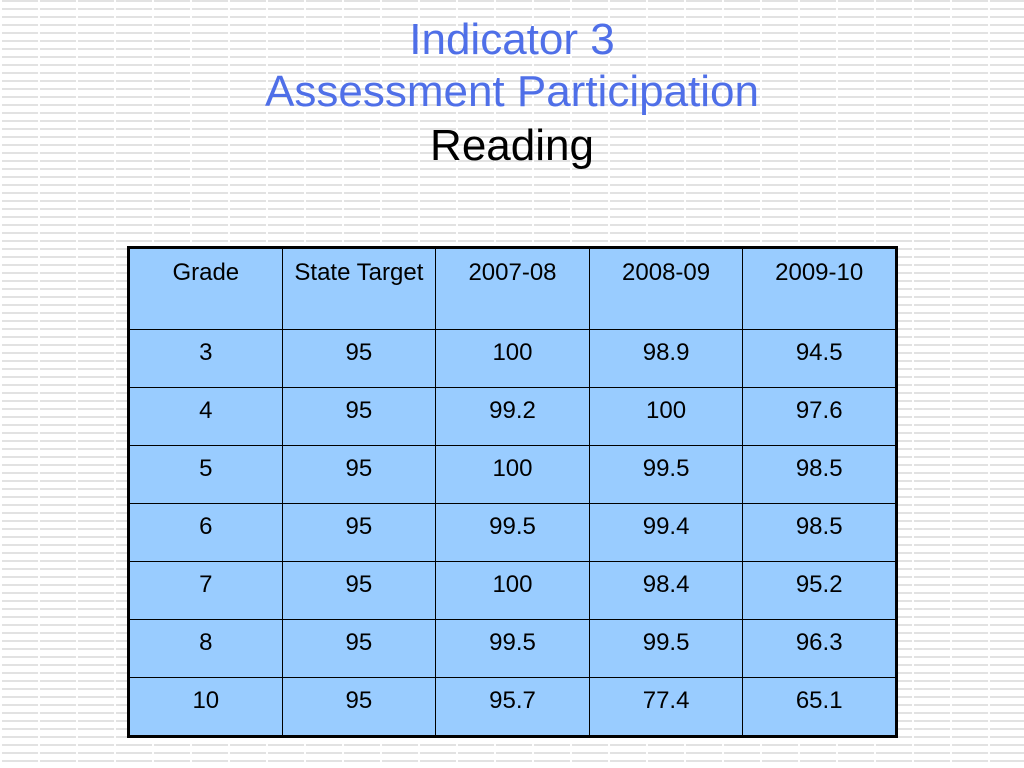 This screenshot has width=1024, height=768. What do you see at coordinates (819, 358) in the screenshot?
I see `table-cell: 94.5` at bounding box center [819, 358].